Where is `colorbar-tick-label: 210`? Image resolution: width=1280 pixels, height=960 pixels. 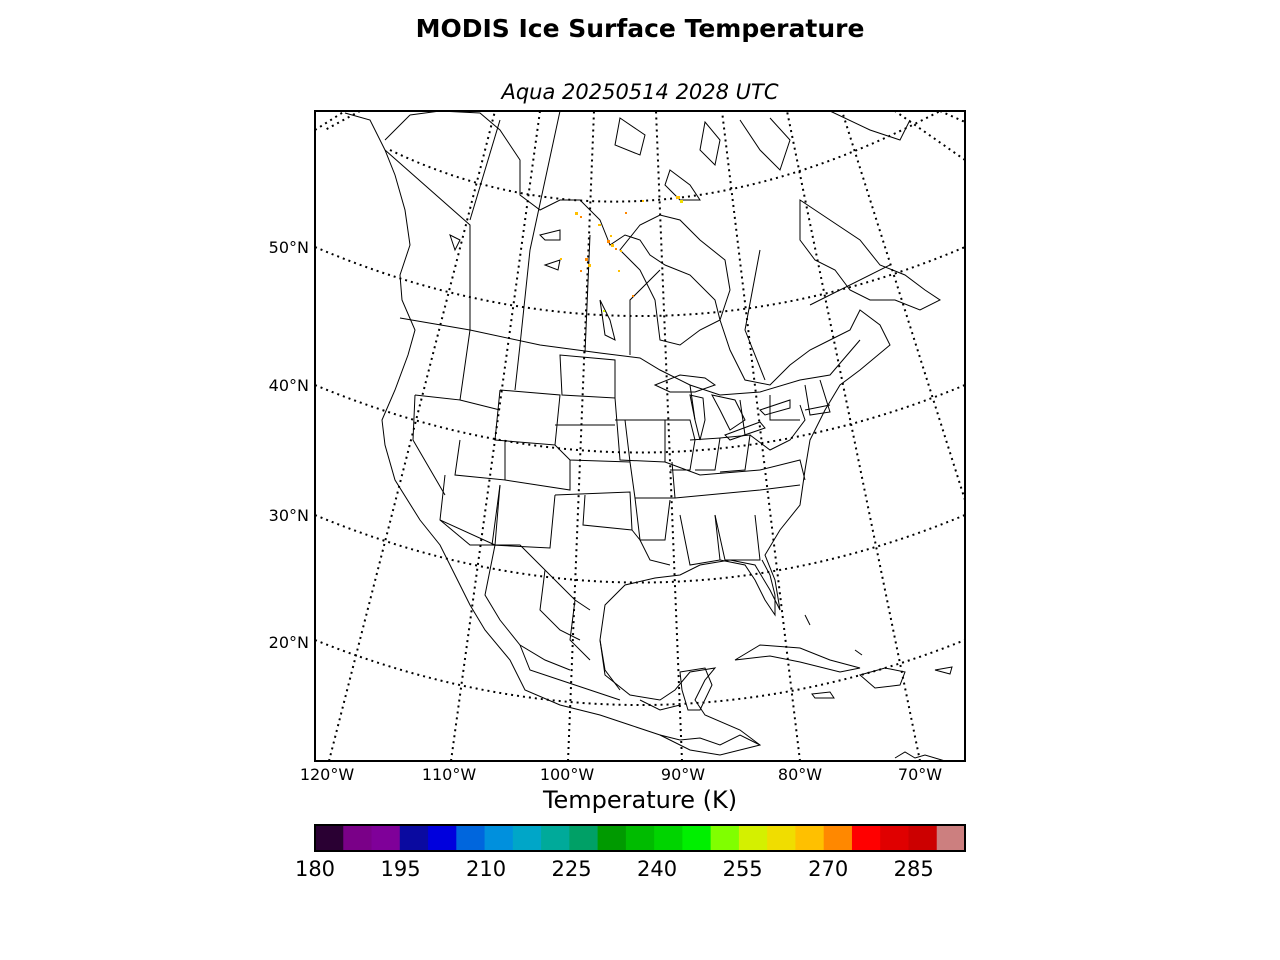 colorbar-tick-label: 210 is located at coordinates (486, 869).